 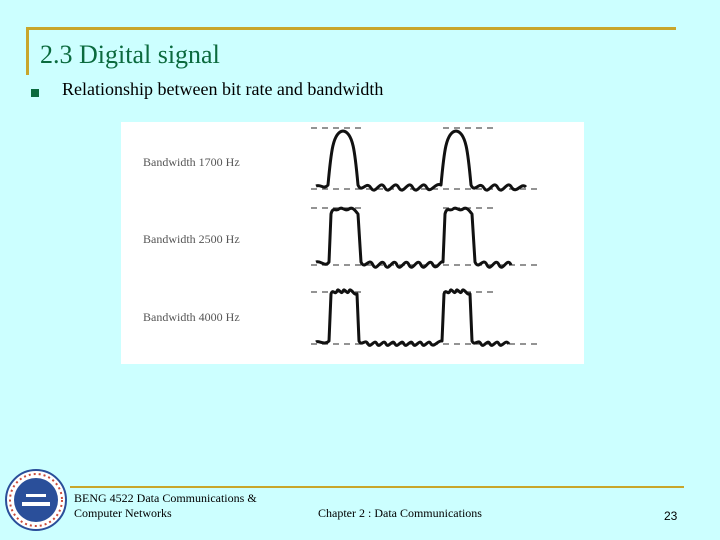 What do you see at coordinates (400, 513) in the screenshot?
I see `footer-chapter: Chapter 2 : Data Communications` at bounding box center [400, 513].